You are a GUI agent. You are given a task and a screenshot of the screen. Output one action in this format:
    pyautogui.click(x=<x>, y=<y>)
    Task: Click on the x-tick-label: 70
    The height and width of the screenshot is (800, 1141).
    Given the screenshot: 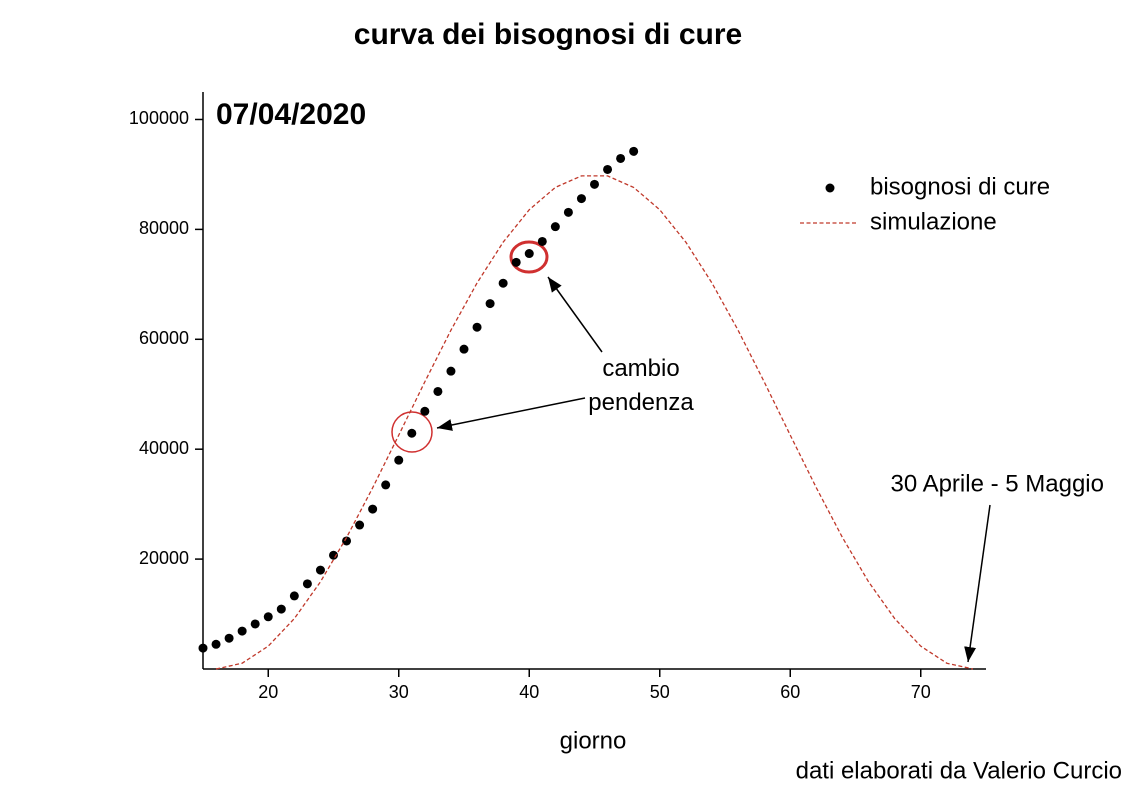 What is the action you would take?
    pyautogui.click(x=921, y=692)
    